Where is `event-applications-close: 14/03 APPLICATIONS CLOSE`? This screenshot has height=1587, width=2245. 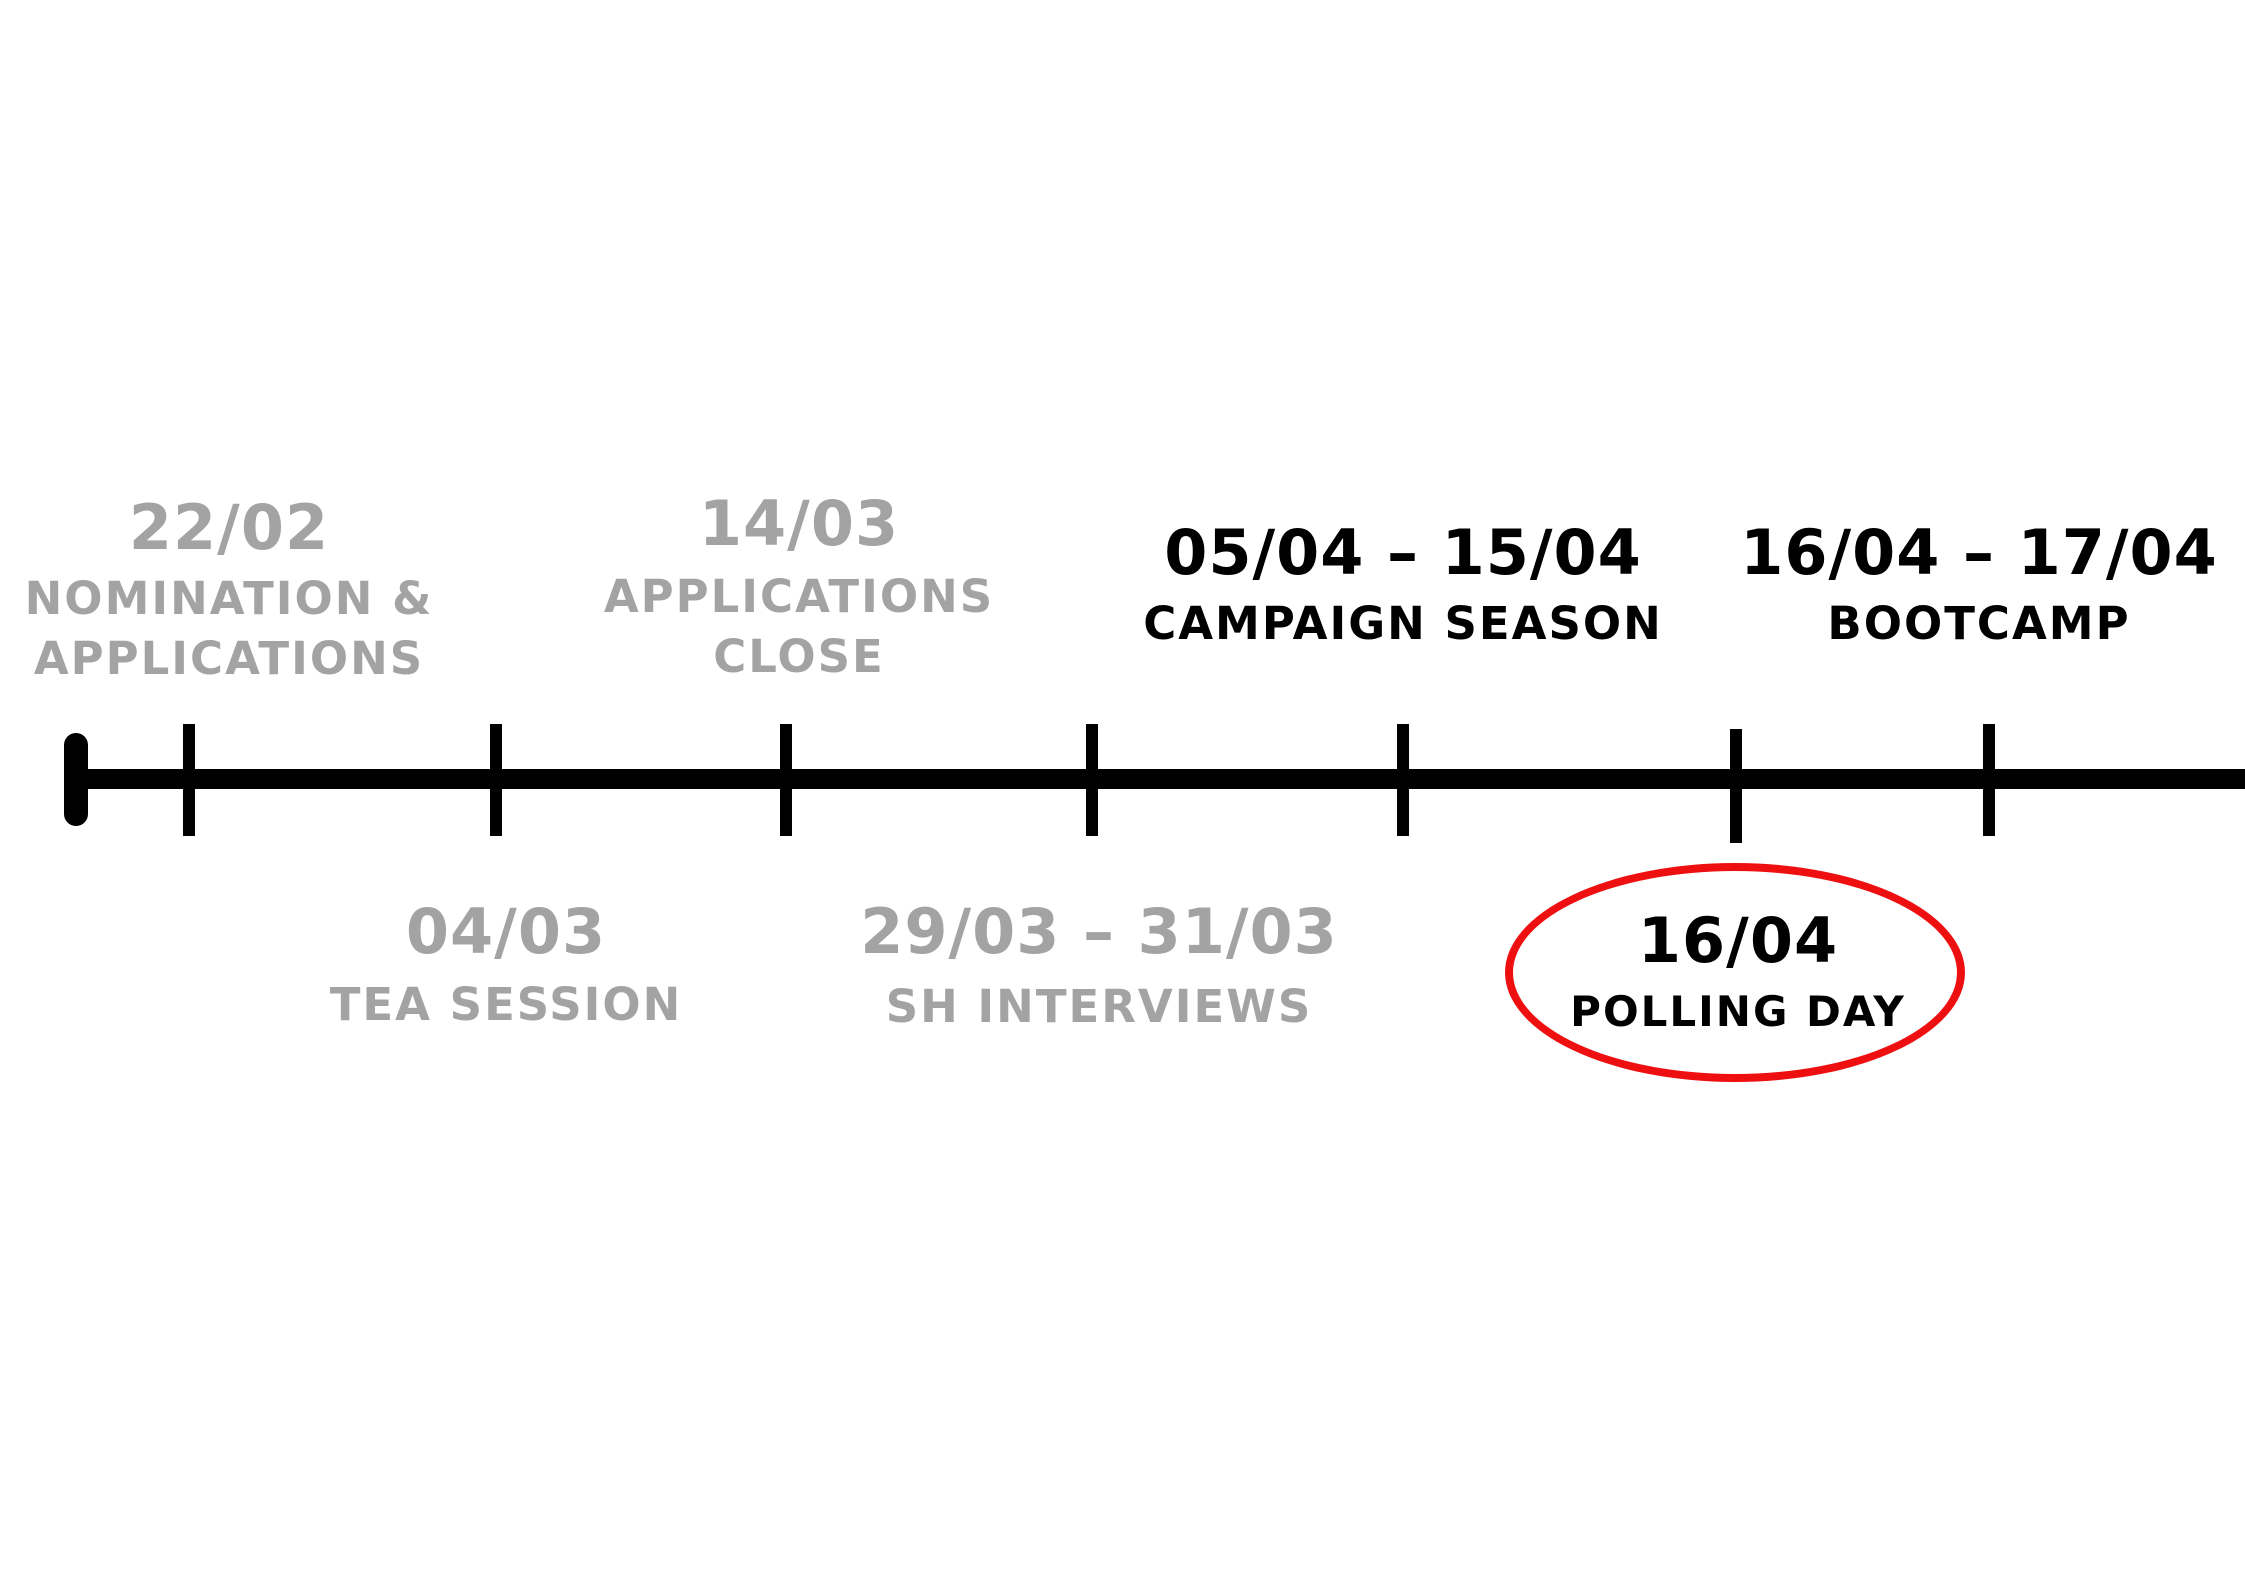 event-applications-close: 14/03 APPLICATIONS CLOSE is located at coordinates (799, 590).